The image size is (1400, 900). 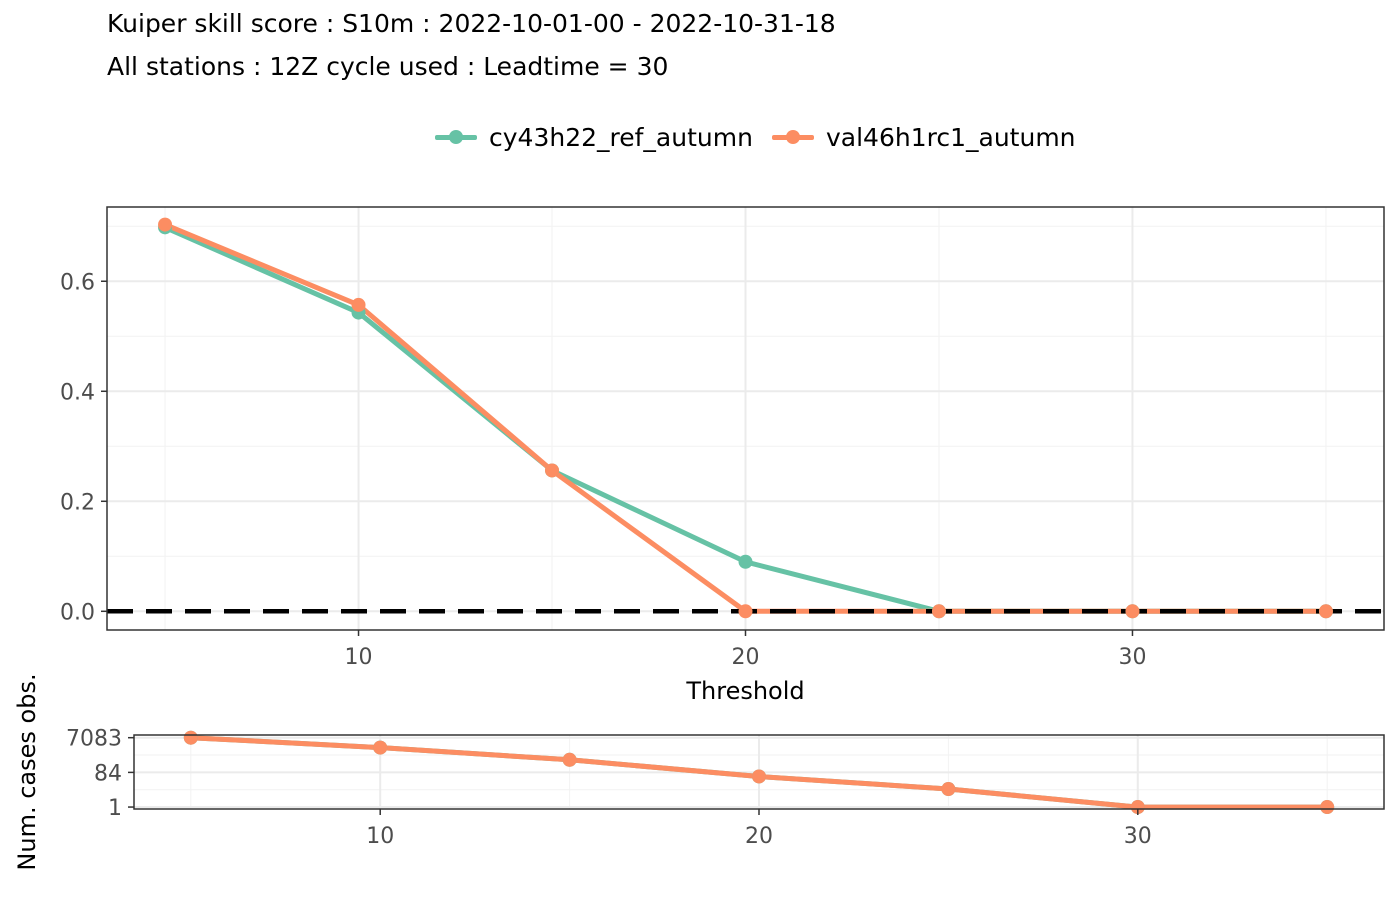 What do you see at coordinates (77, 502) in the screenshot?
I see `y-tick-label: 0.2` at bounding box center [77, 502].